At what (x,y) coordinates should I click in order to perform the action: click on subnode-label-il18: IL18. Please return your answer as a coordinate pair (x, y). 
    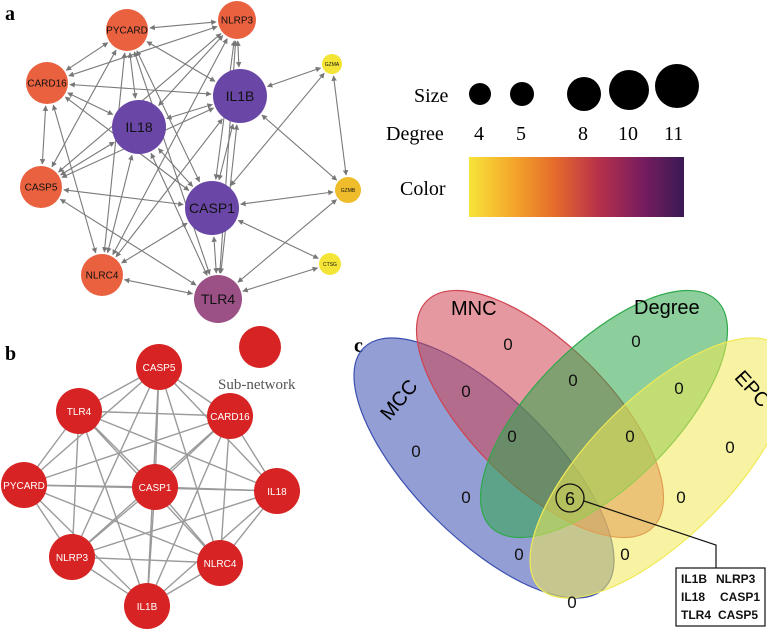
    Looking at the image, I should click on (277, 492).